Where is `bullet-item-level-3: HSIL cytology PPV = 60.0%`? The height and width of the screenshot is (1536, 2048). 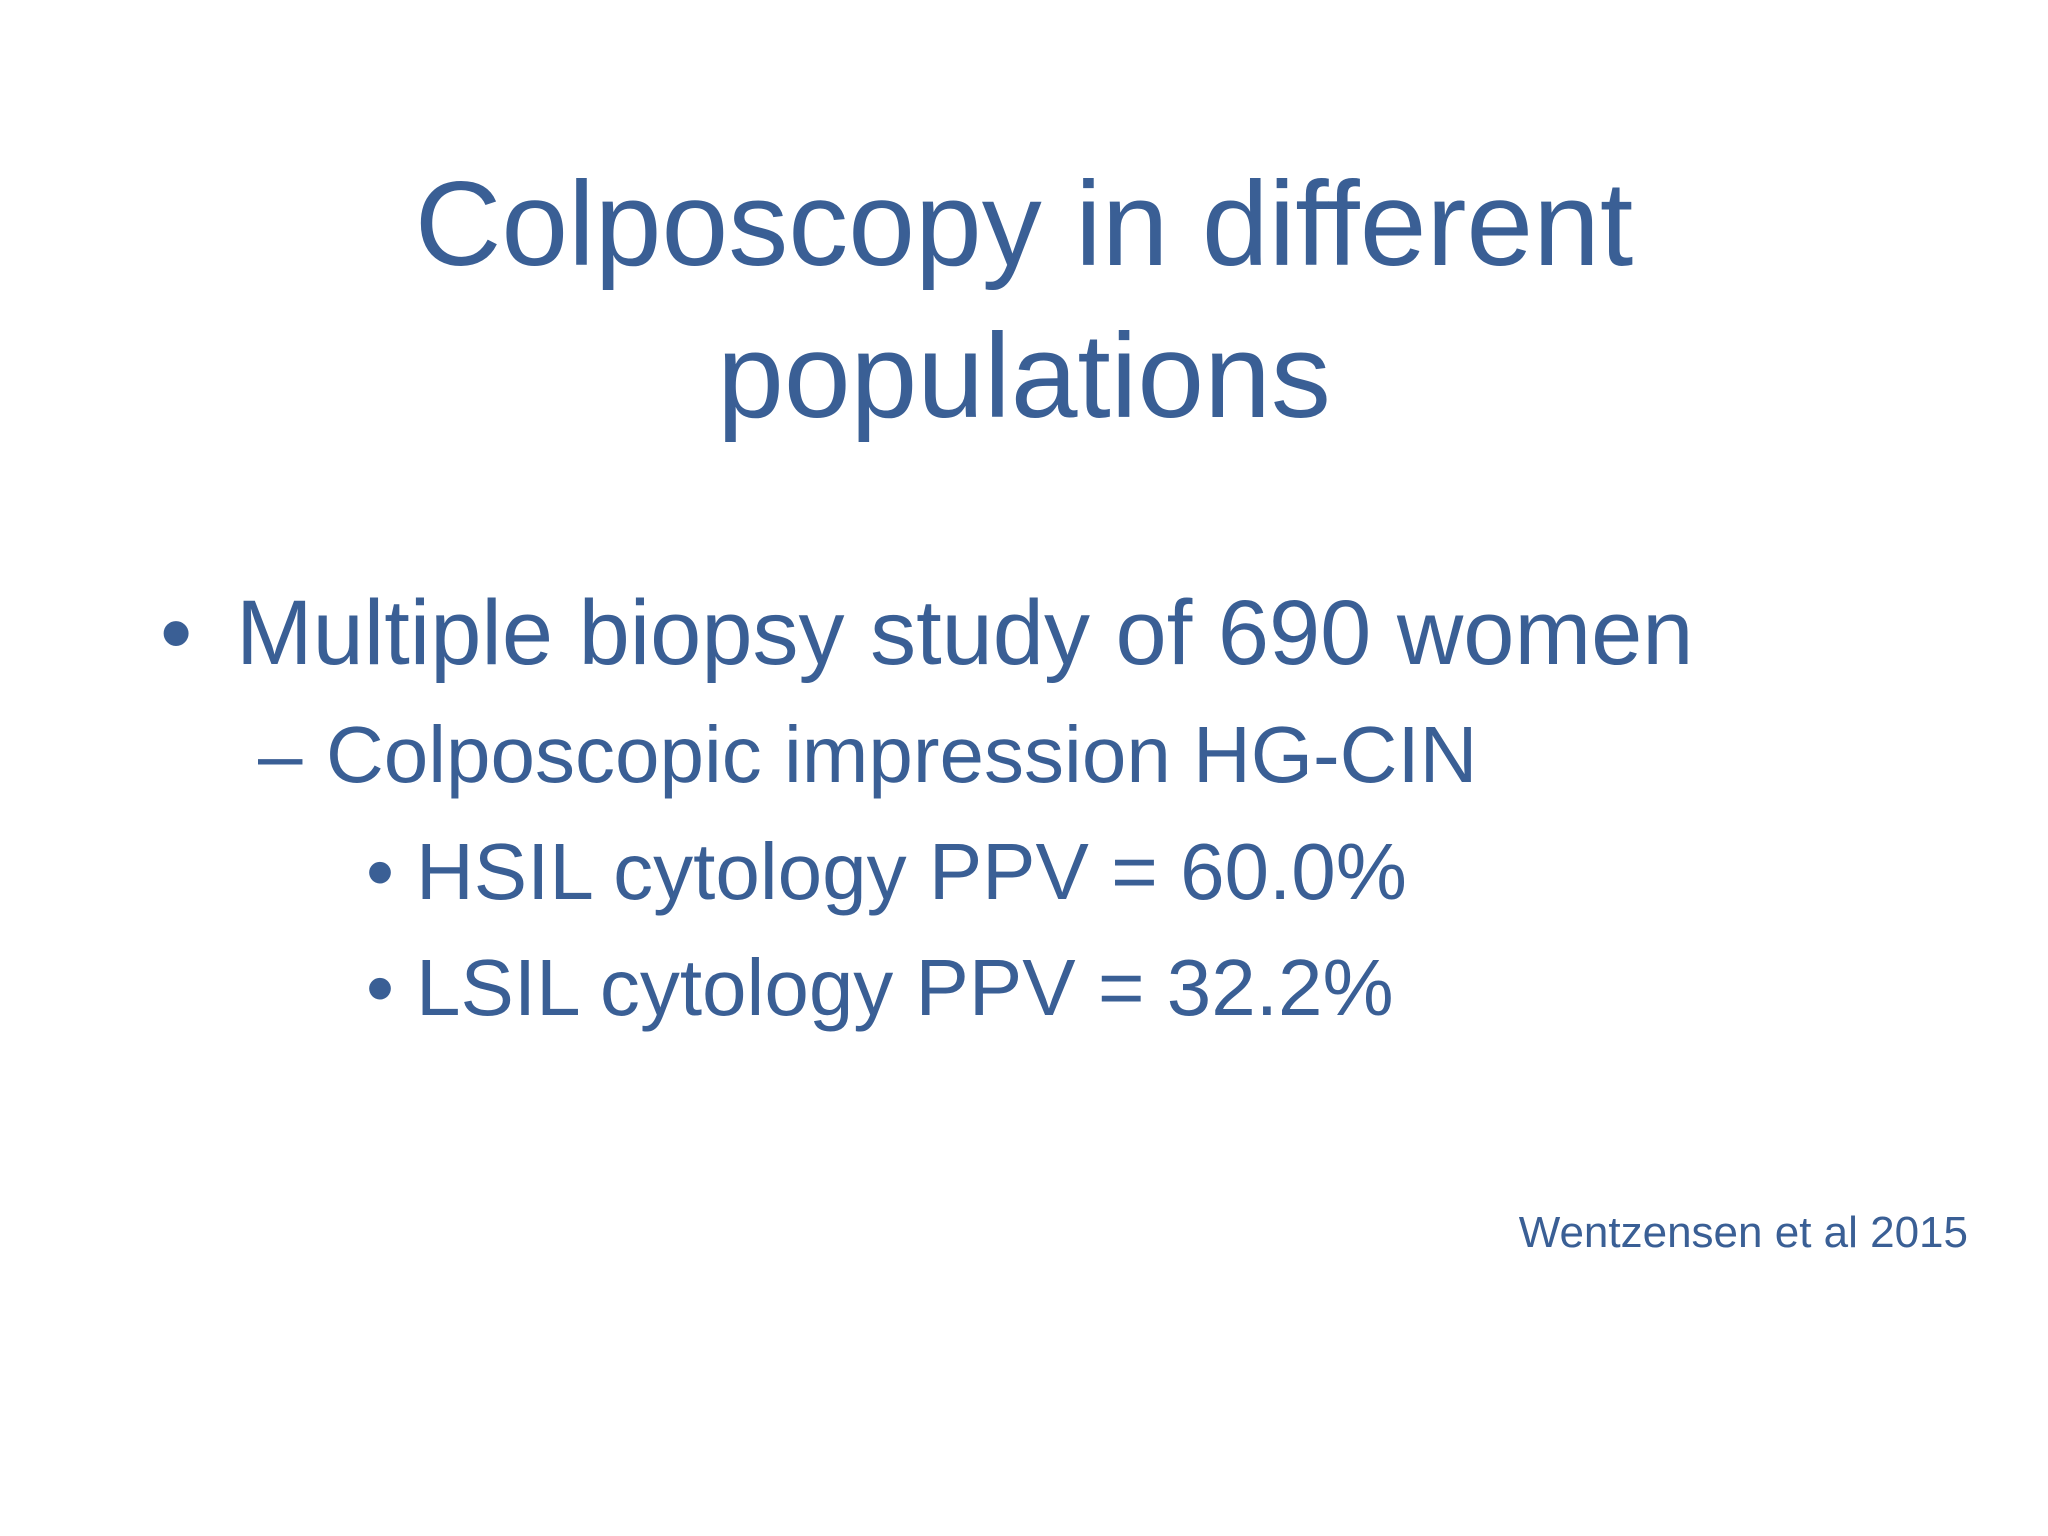
bullet-item-level-3: HSIL cytology PPV = 60.0% is located at coordinates (911, 871).